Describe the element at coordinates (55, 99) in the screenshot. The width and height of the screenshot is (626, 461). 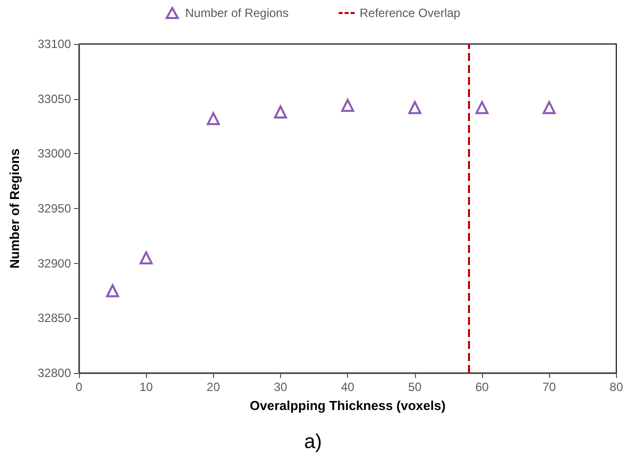
I see `y-tick-label: 33050` at that location.